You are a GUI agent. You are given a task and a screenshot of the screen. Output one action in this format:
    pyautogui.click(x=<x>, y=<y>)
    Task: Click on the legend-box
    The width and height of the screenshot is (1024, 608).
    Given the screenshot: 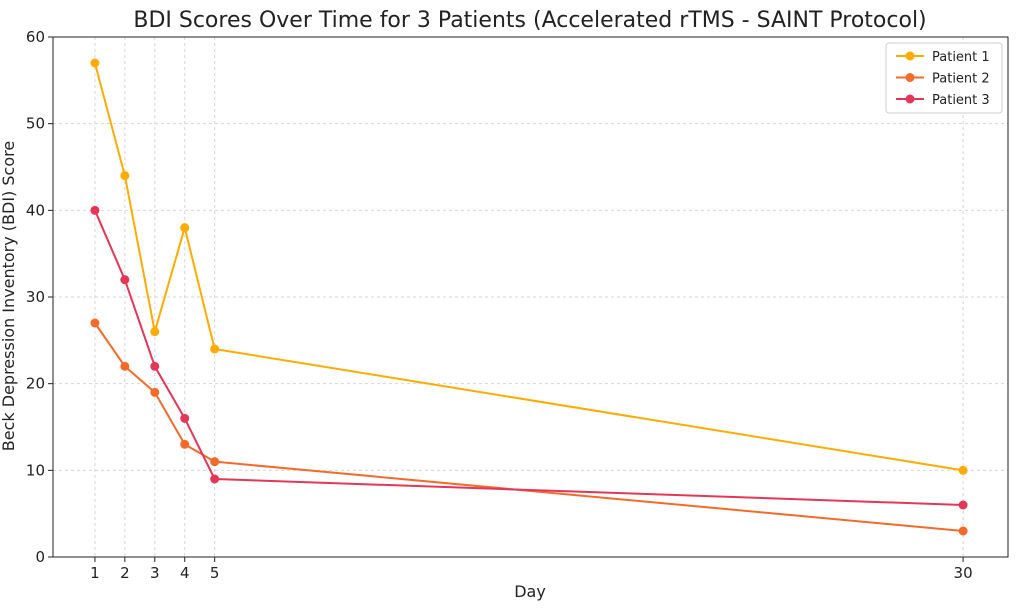 What is the action you would take?
    pyautogui.click(x=944, y=78)
    